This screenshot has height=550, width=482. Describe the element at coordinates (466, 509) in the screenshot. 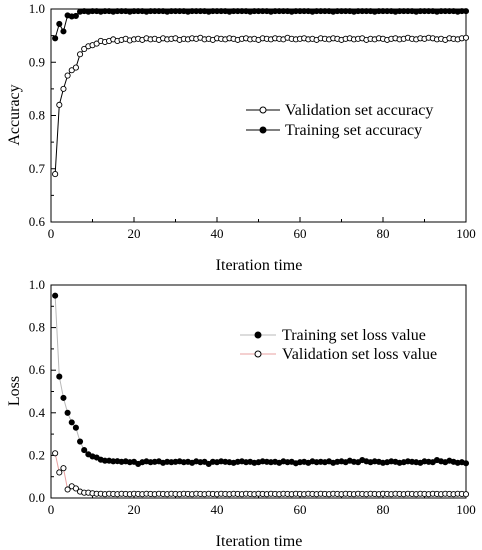

I see `loss-x-tick-label: 100` at that location.